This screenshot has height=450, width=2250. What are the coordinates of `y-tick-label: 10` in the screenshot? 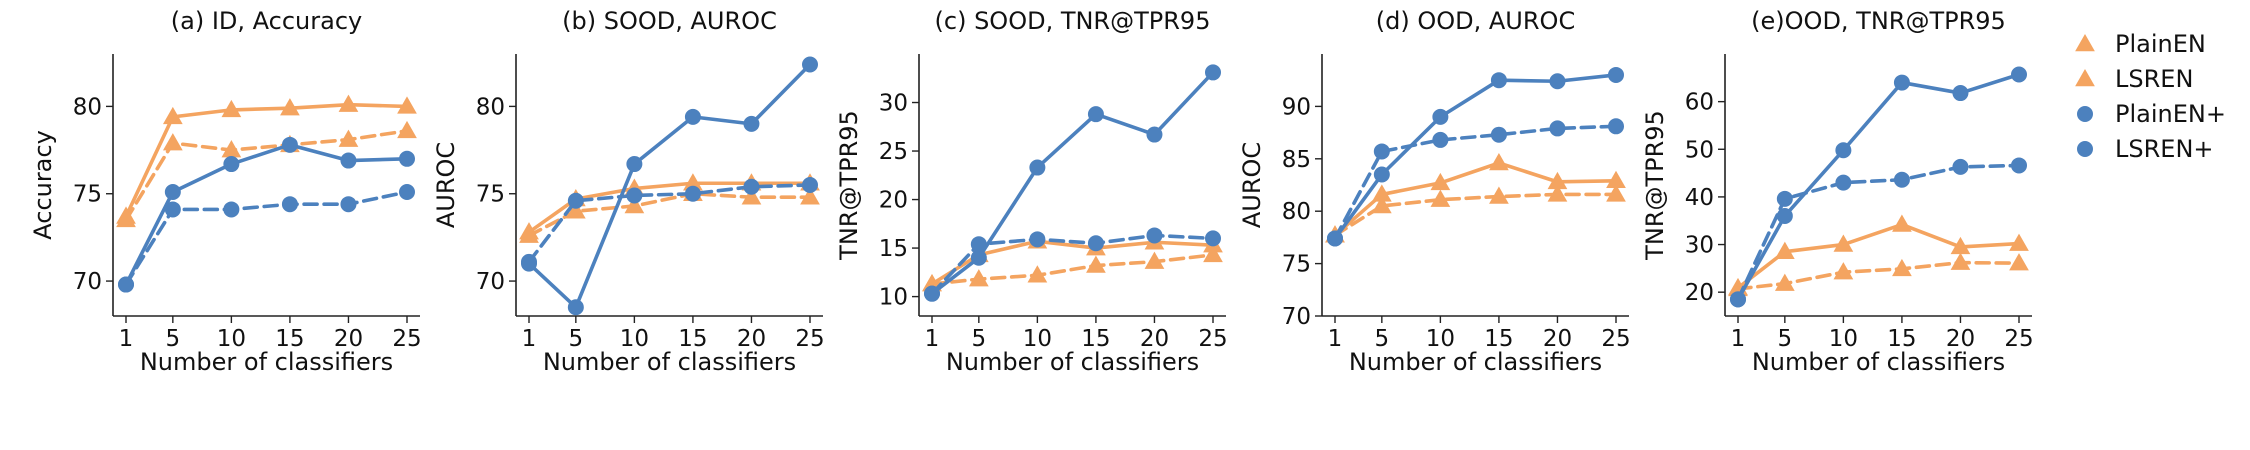 It's located at (893, 298).